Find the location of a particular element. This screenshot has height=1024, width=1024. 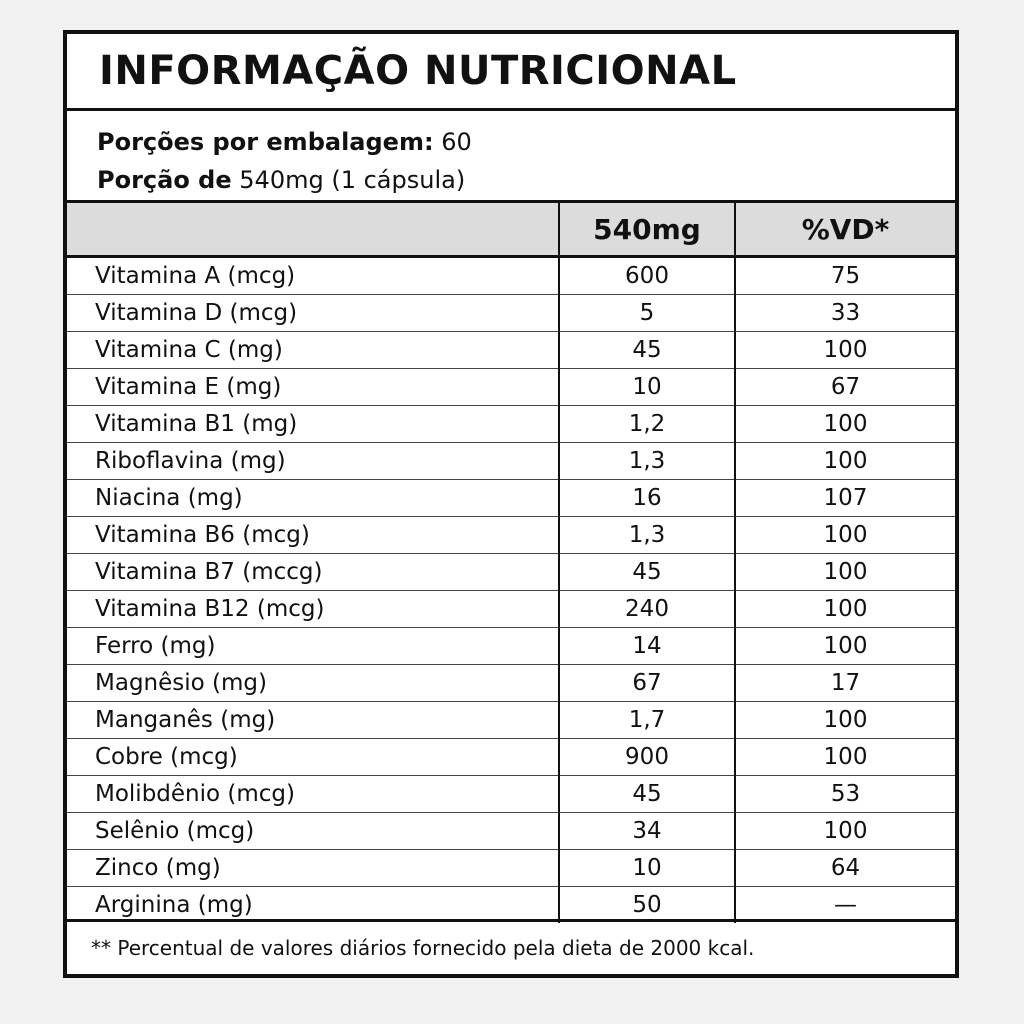

nutrient-name: Magnêsio (mg) is located at coordinates (313, 683).